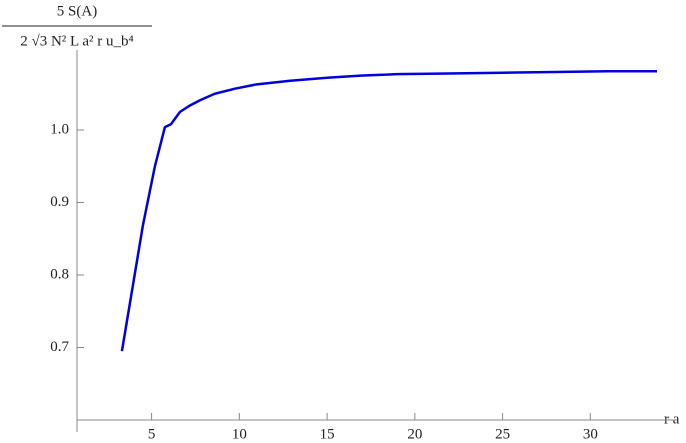 The height and width of the screenshot is (443, 686). What do you see at coordinates (152, 434) in the screenshot?
I see `x-tick-label: 5` at bounding box center [152, 434].